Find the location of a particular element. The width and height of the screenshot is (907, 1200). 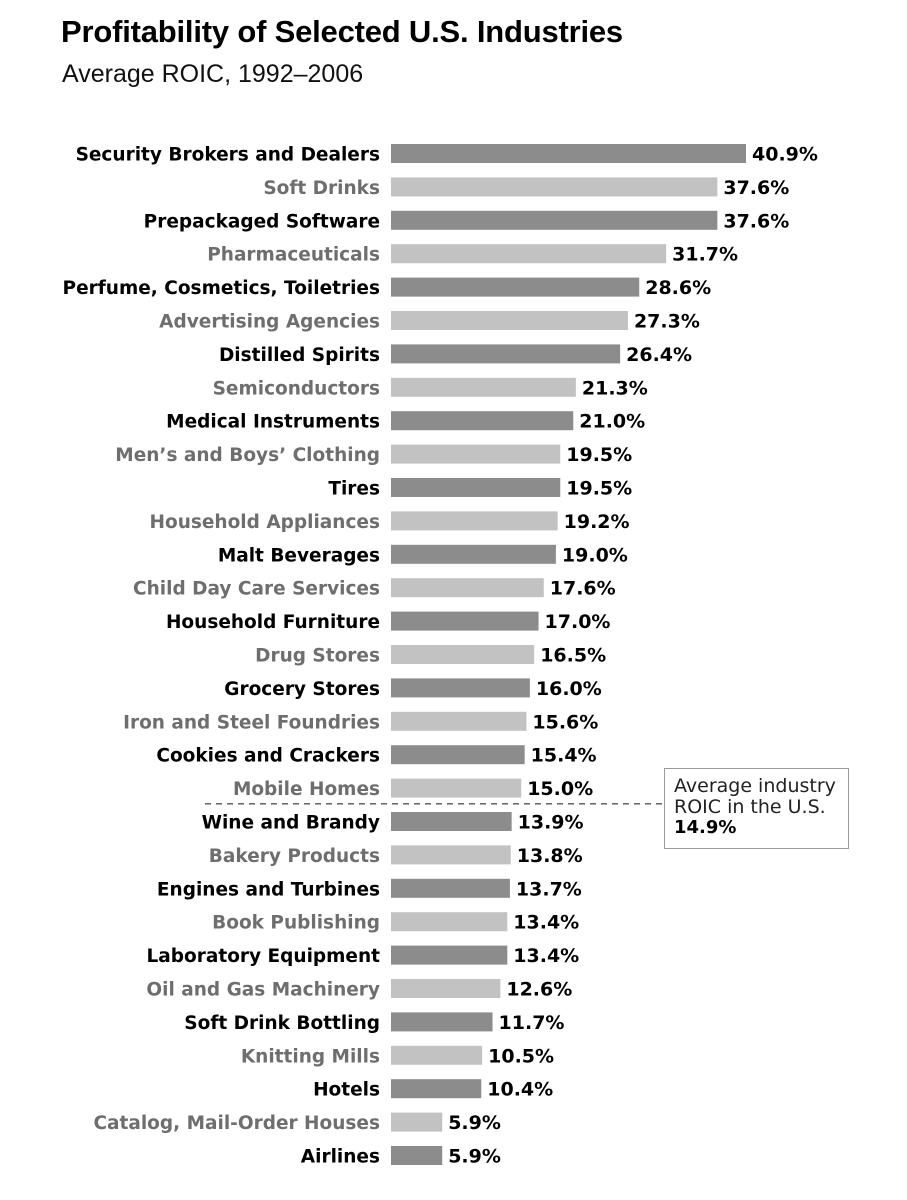

value-label: 17.6% is located at coordinates (583, 589).